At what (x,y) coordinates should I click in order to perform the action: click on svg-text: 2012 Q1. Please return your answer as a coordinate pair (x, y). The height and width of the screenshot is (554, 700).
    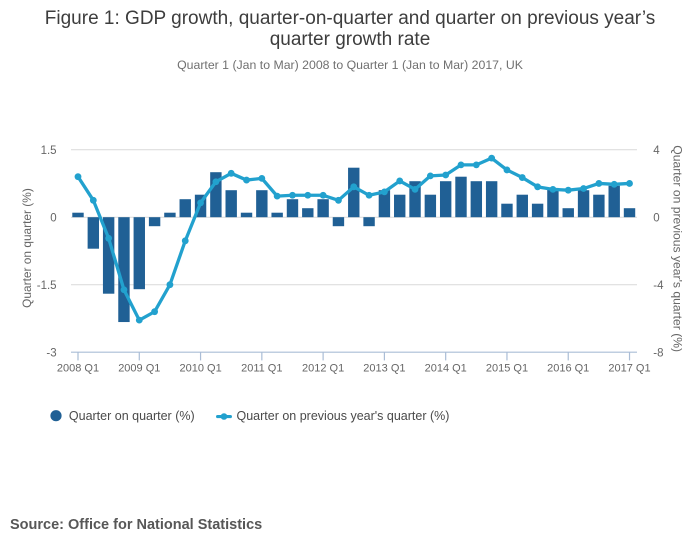
    Looking at the image, I should click on (323, 368).